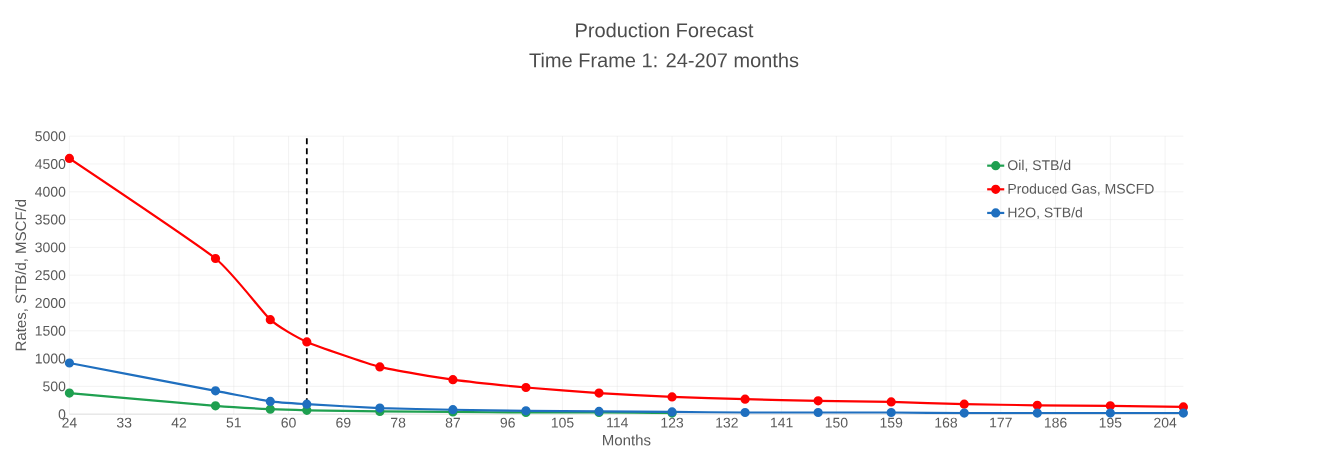 The width and height of the screenshot is (1328, 457). I want to click on y-tick-label: 2000, so click(50, 303).